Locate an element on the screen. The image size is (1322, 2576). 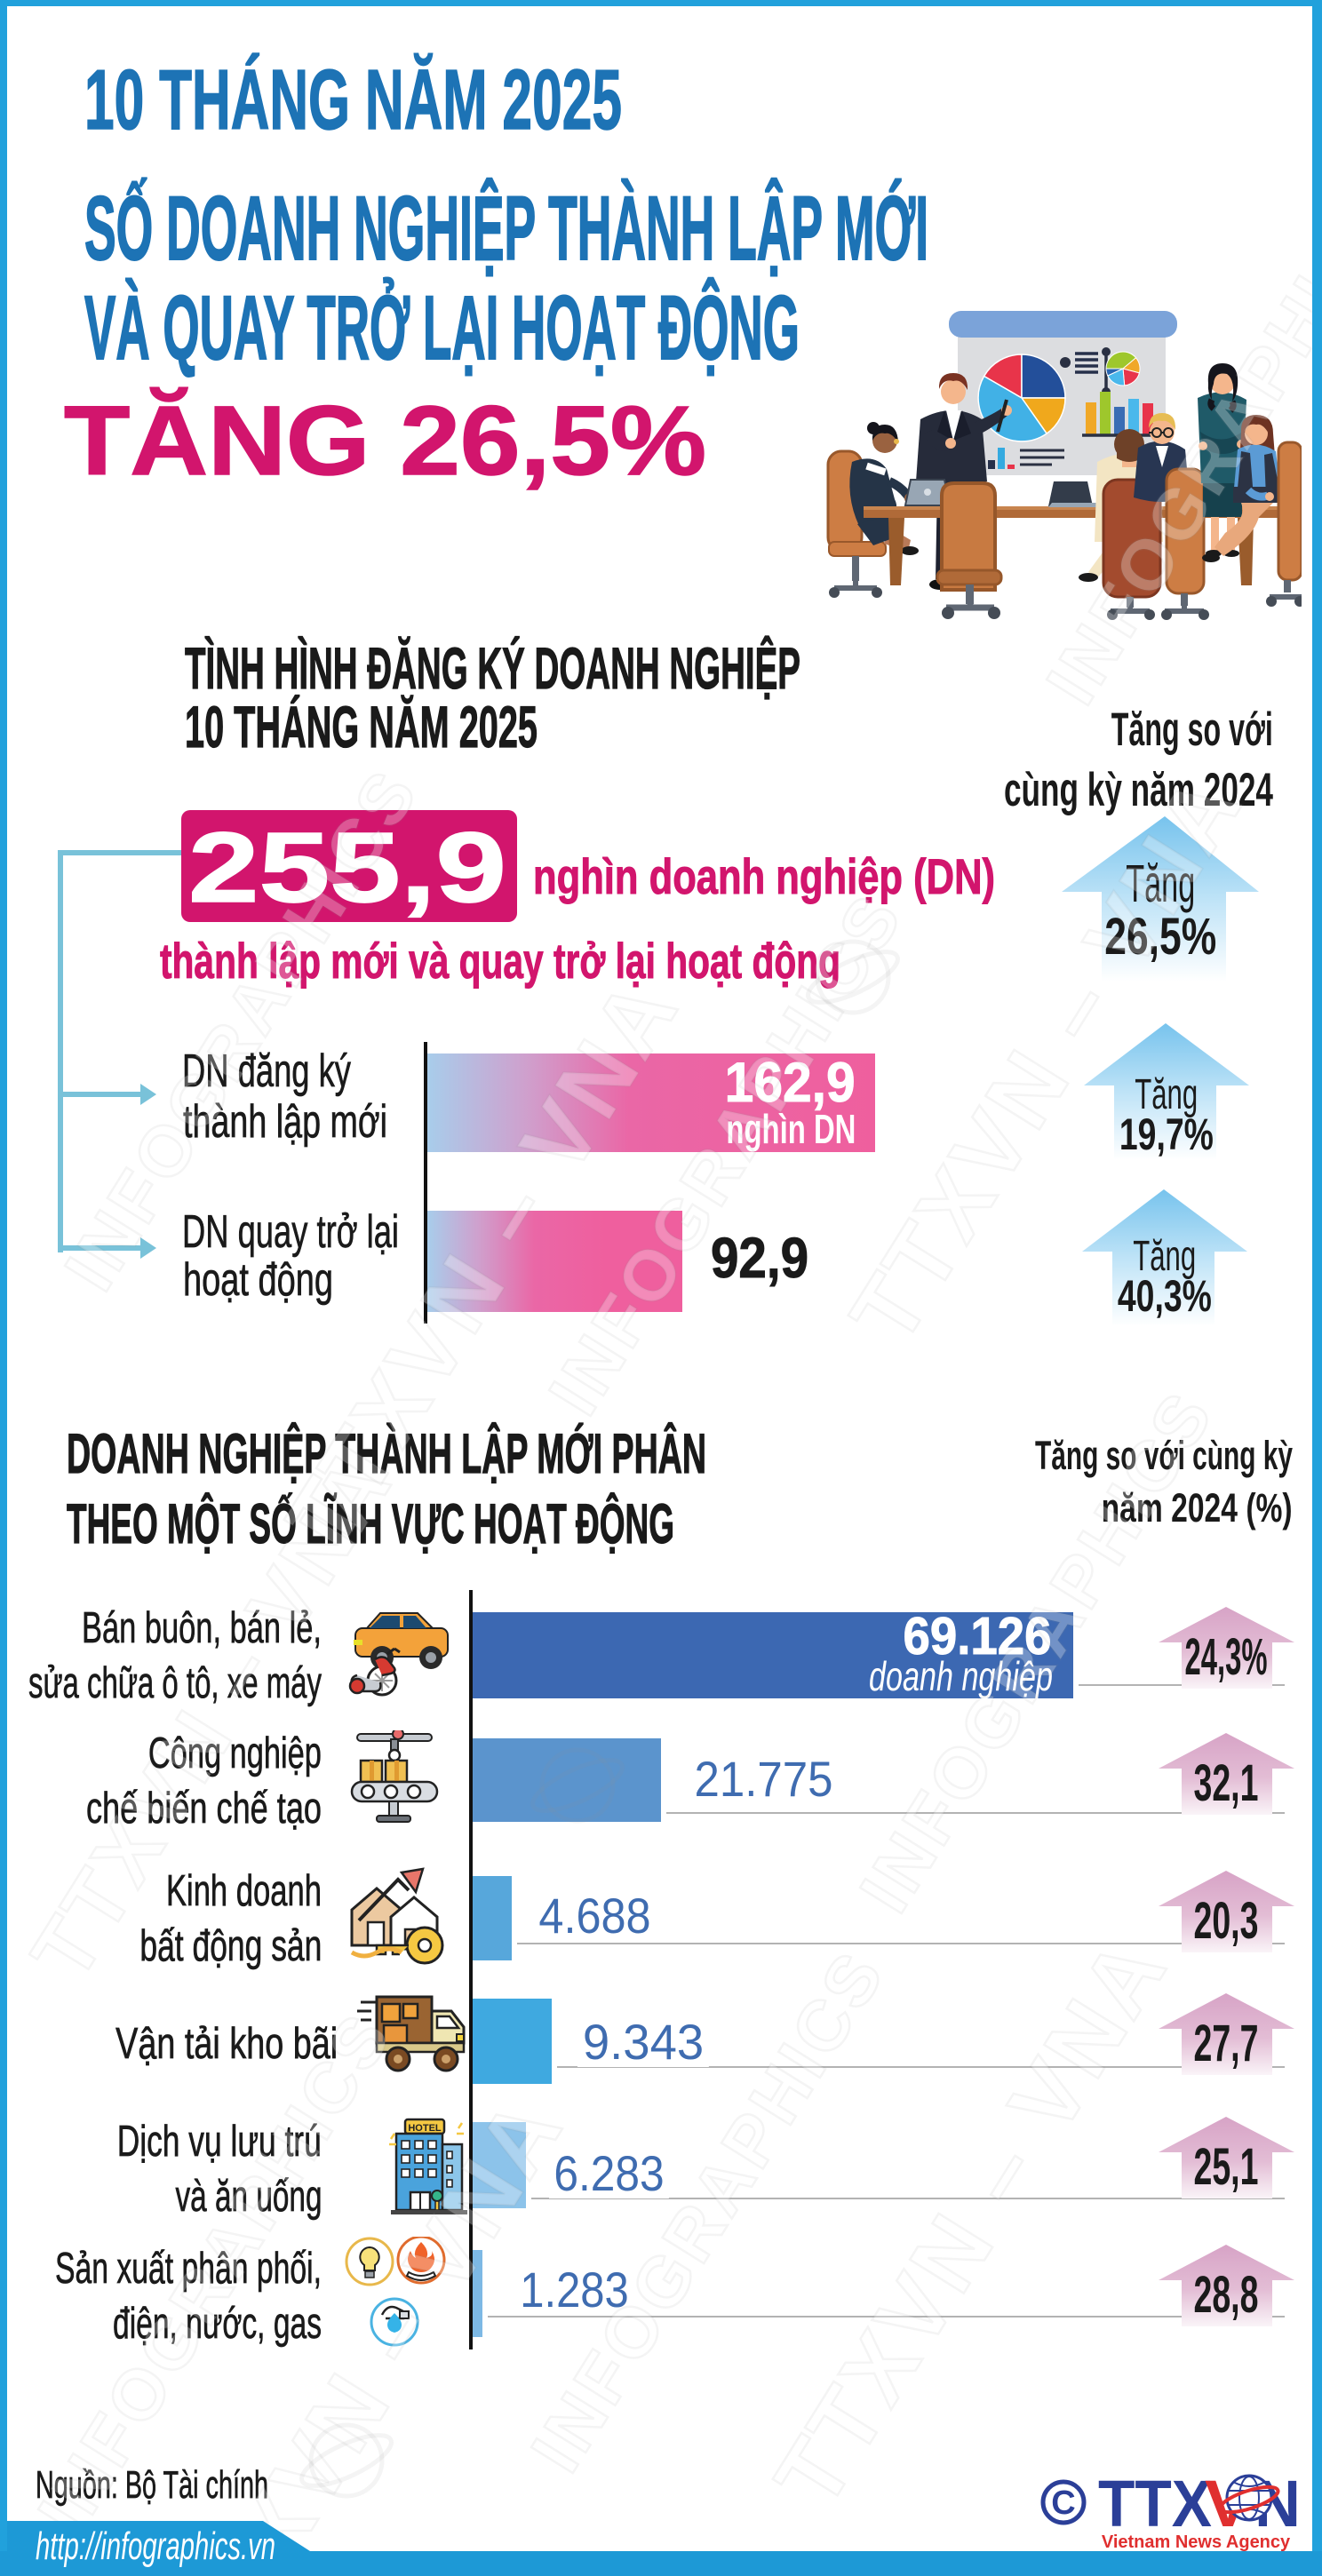
svg-text: TTX is located at coordinates (1155, 2503).